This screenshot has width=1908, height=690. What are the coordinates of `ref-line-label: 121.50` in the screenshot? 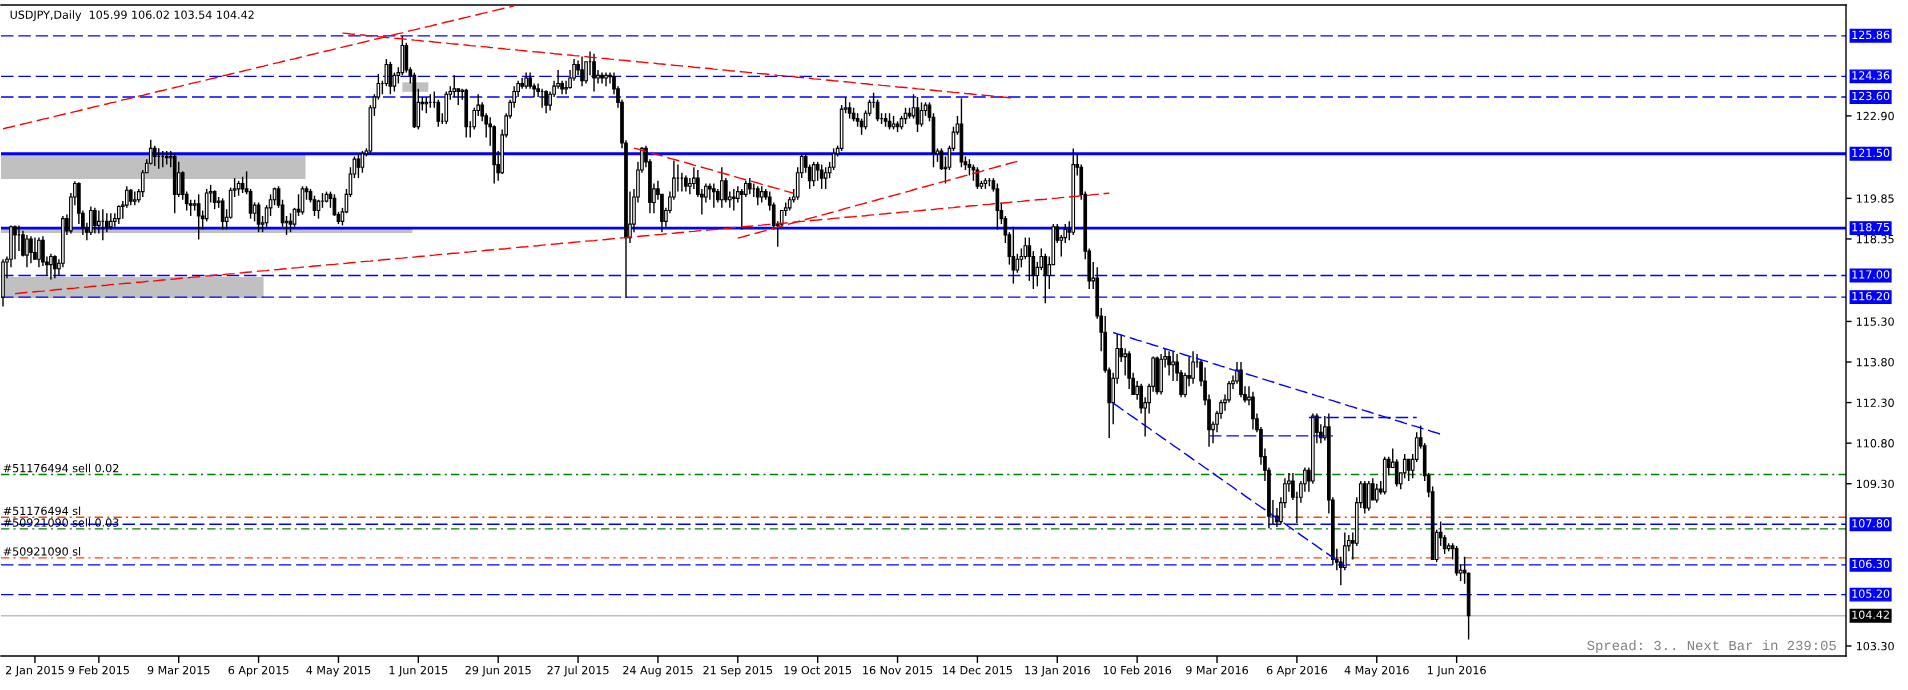 It's located at (1871, 152).